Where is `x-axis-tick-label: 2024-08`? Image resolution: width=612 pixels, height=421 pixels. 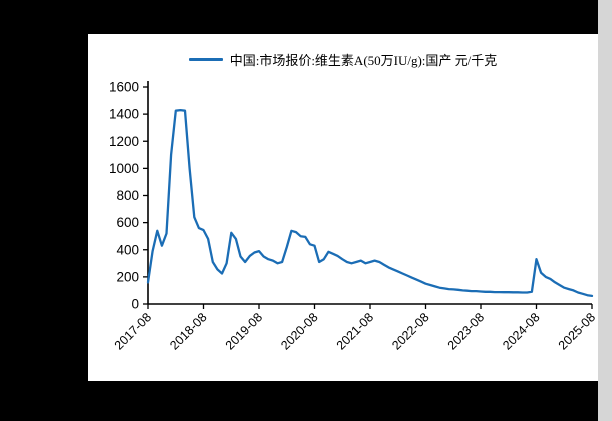
x-axis-tick-label: 2024-08 is located at coordinates (521, 331).